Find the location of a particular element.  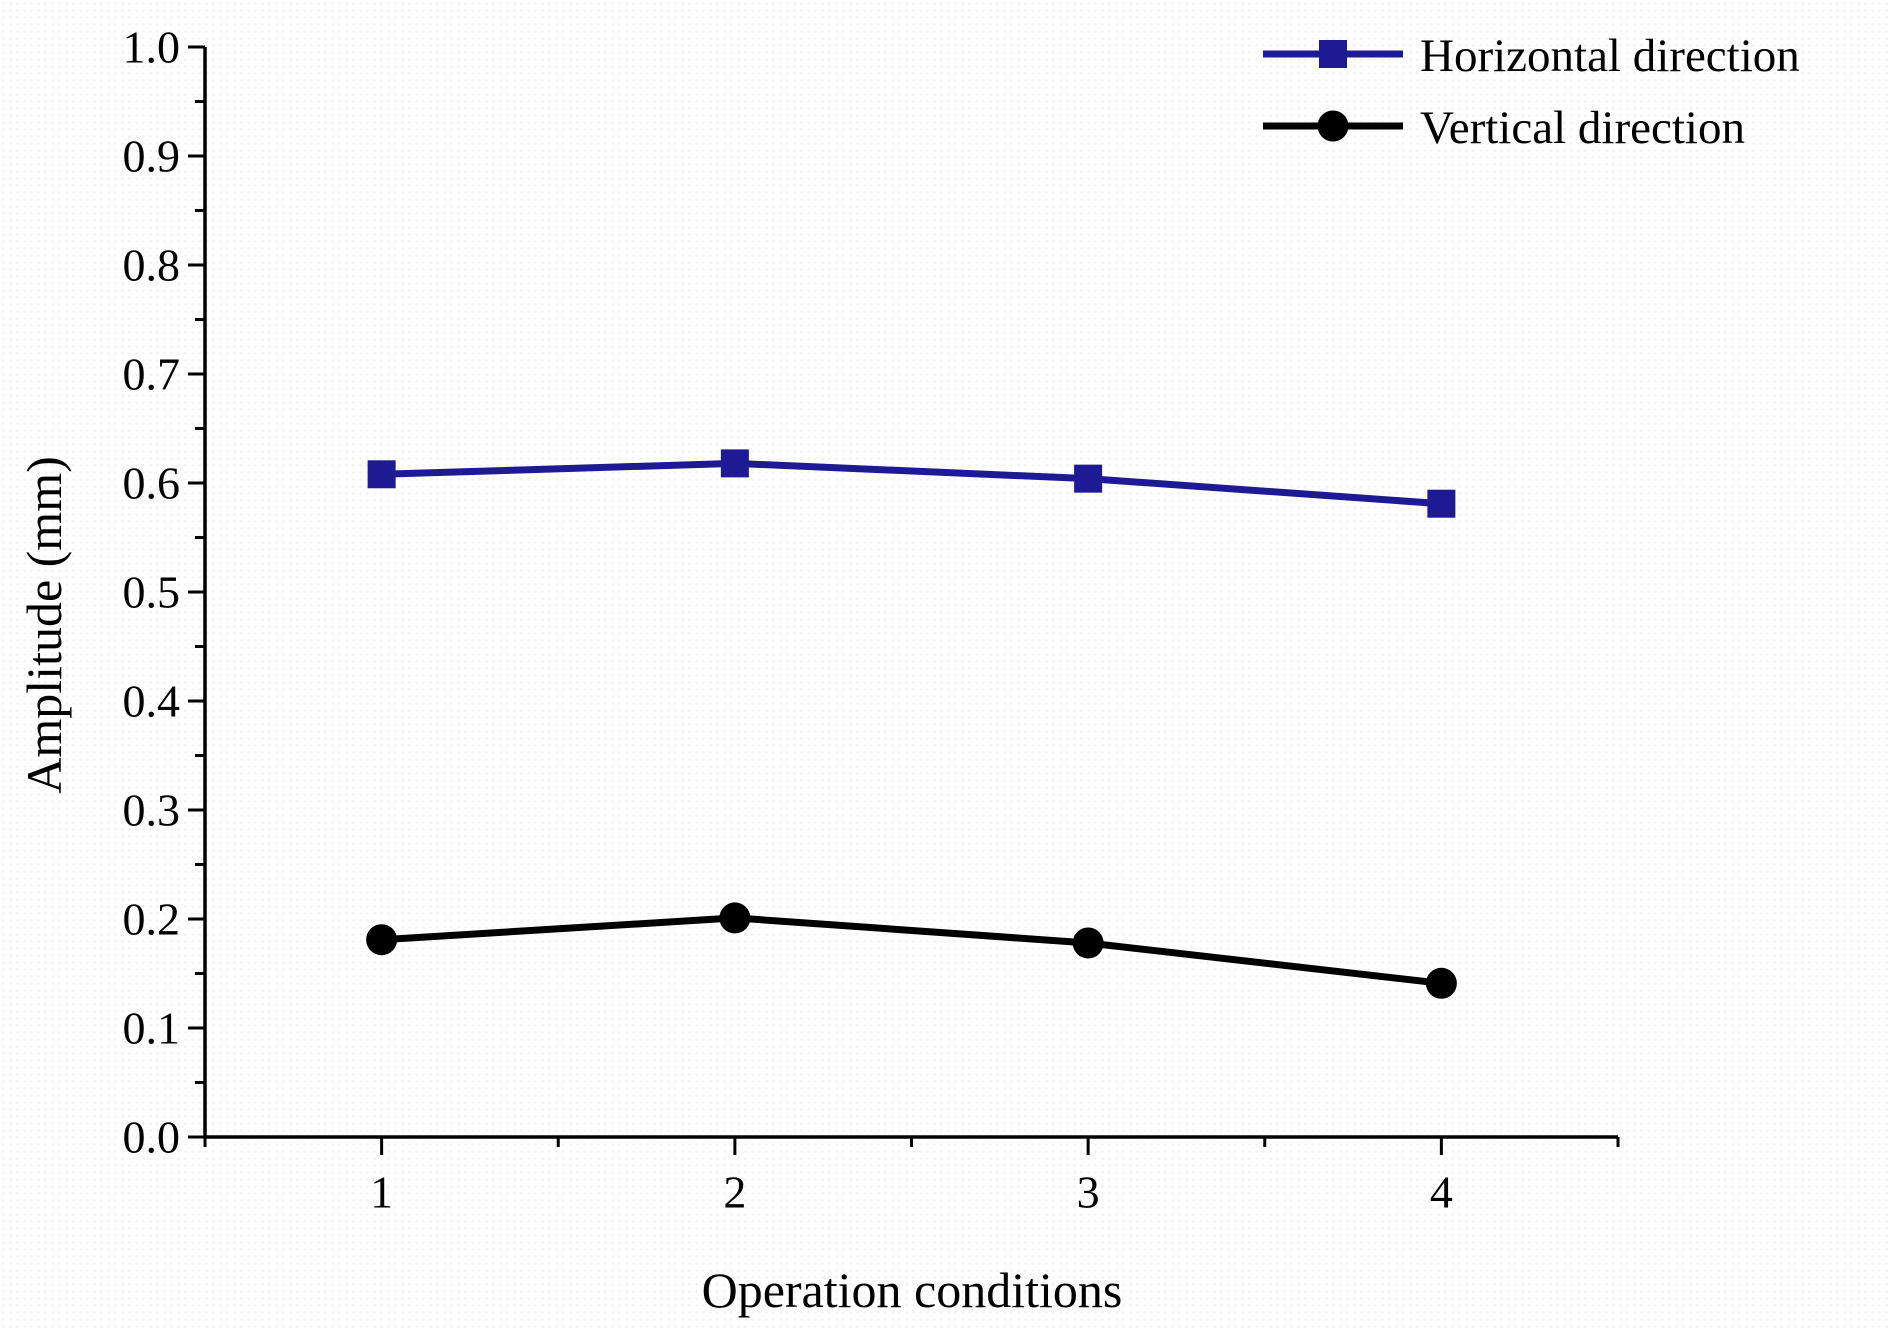

legend-label: Horizontal direction is located at coordinates (1610, 56).